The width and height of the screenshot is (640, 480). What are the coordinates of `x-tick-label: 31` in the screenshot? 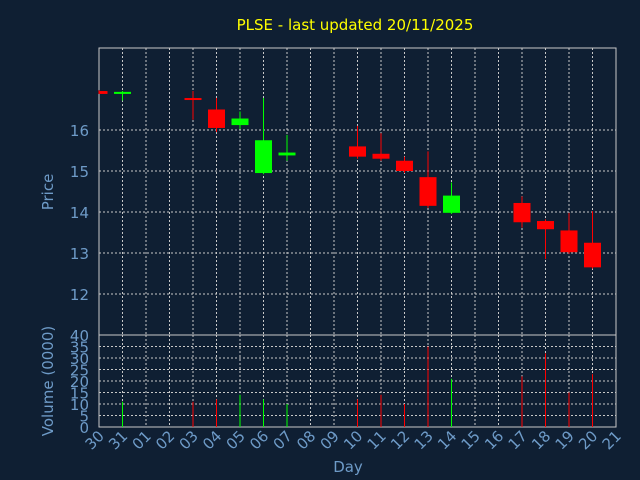 It's located at (118, 440).